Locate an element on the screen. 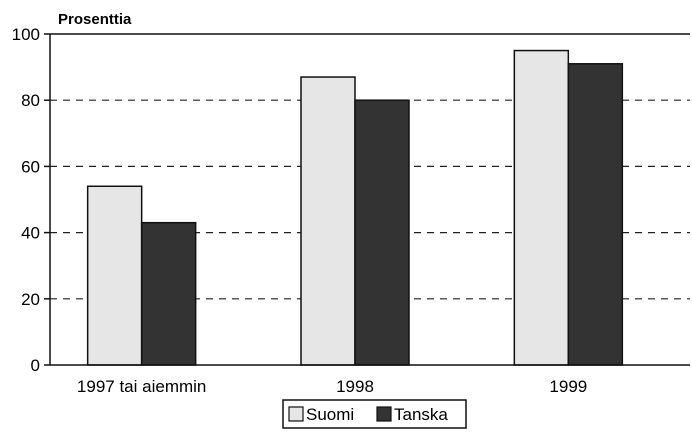 The image size is (692, 432). legend-box is located at coordinates (374, 414).